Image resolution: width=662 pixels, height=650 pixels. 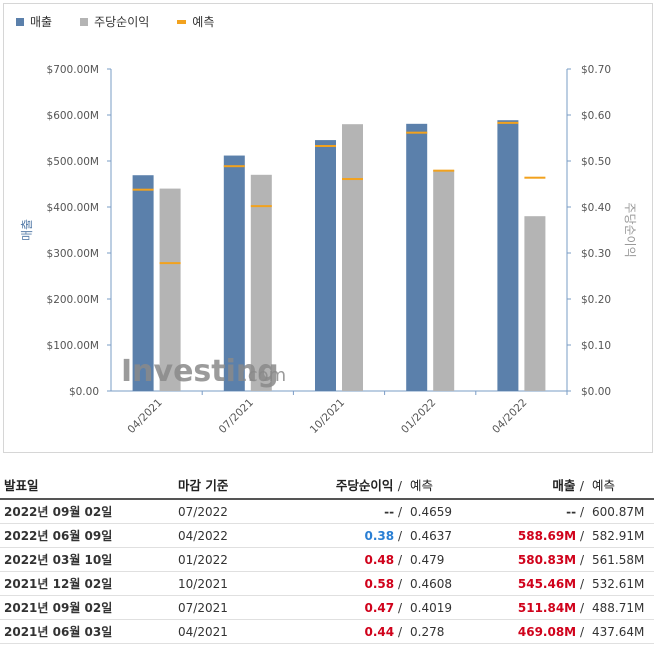 What do you see at coordinates (231, 511) in the screenshot?
I see `row-period: 07/2022` at bounding box center [231, 511].